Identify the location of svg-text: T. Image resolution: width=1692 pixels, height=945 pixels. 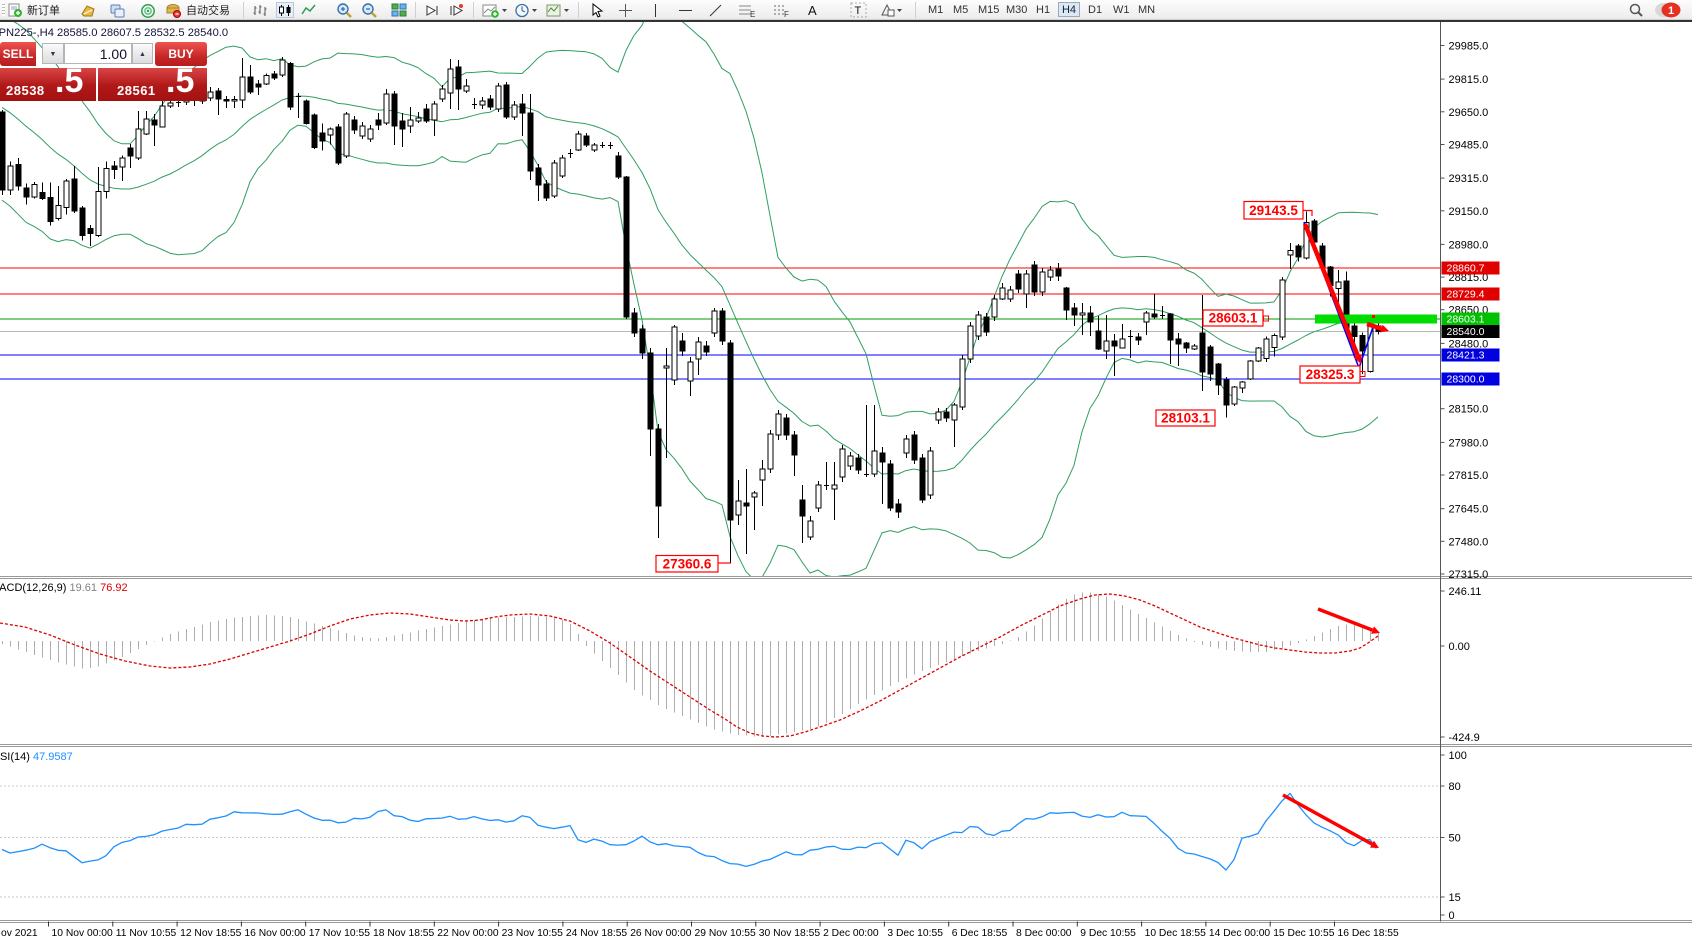
(858, 11).